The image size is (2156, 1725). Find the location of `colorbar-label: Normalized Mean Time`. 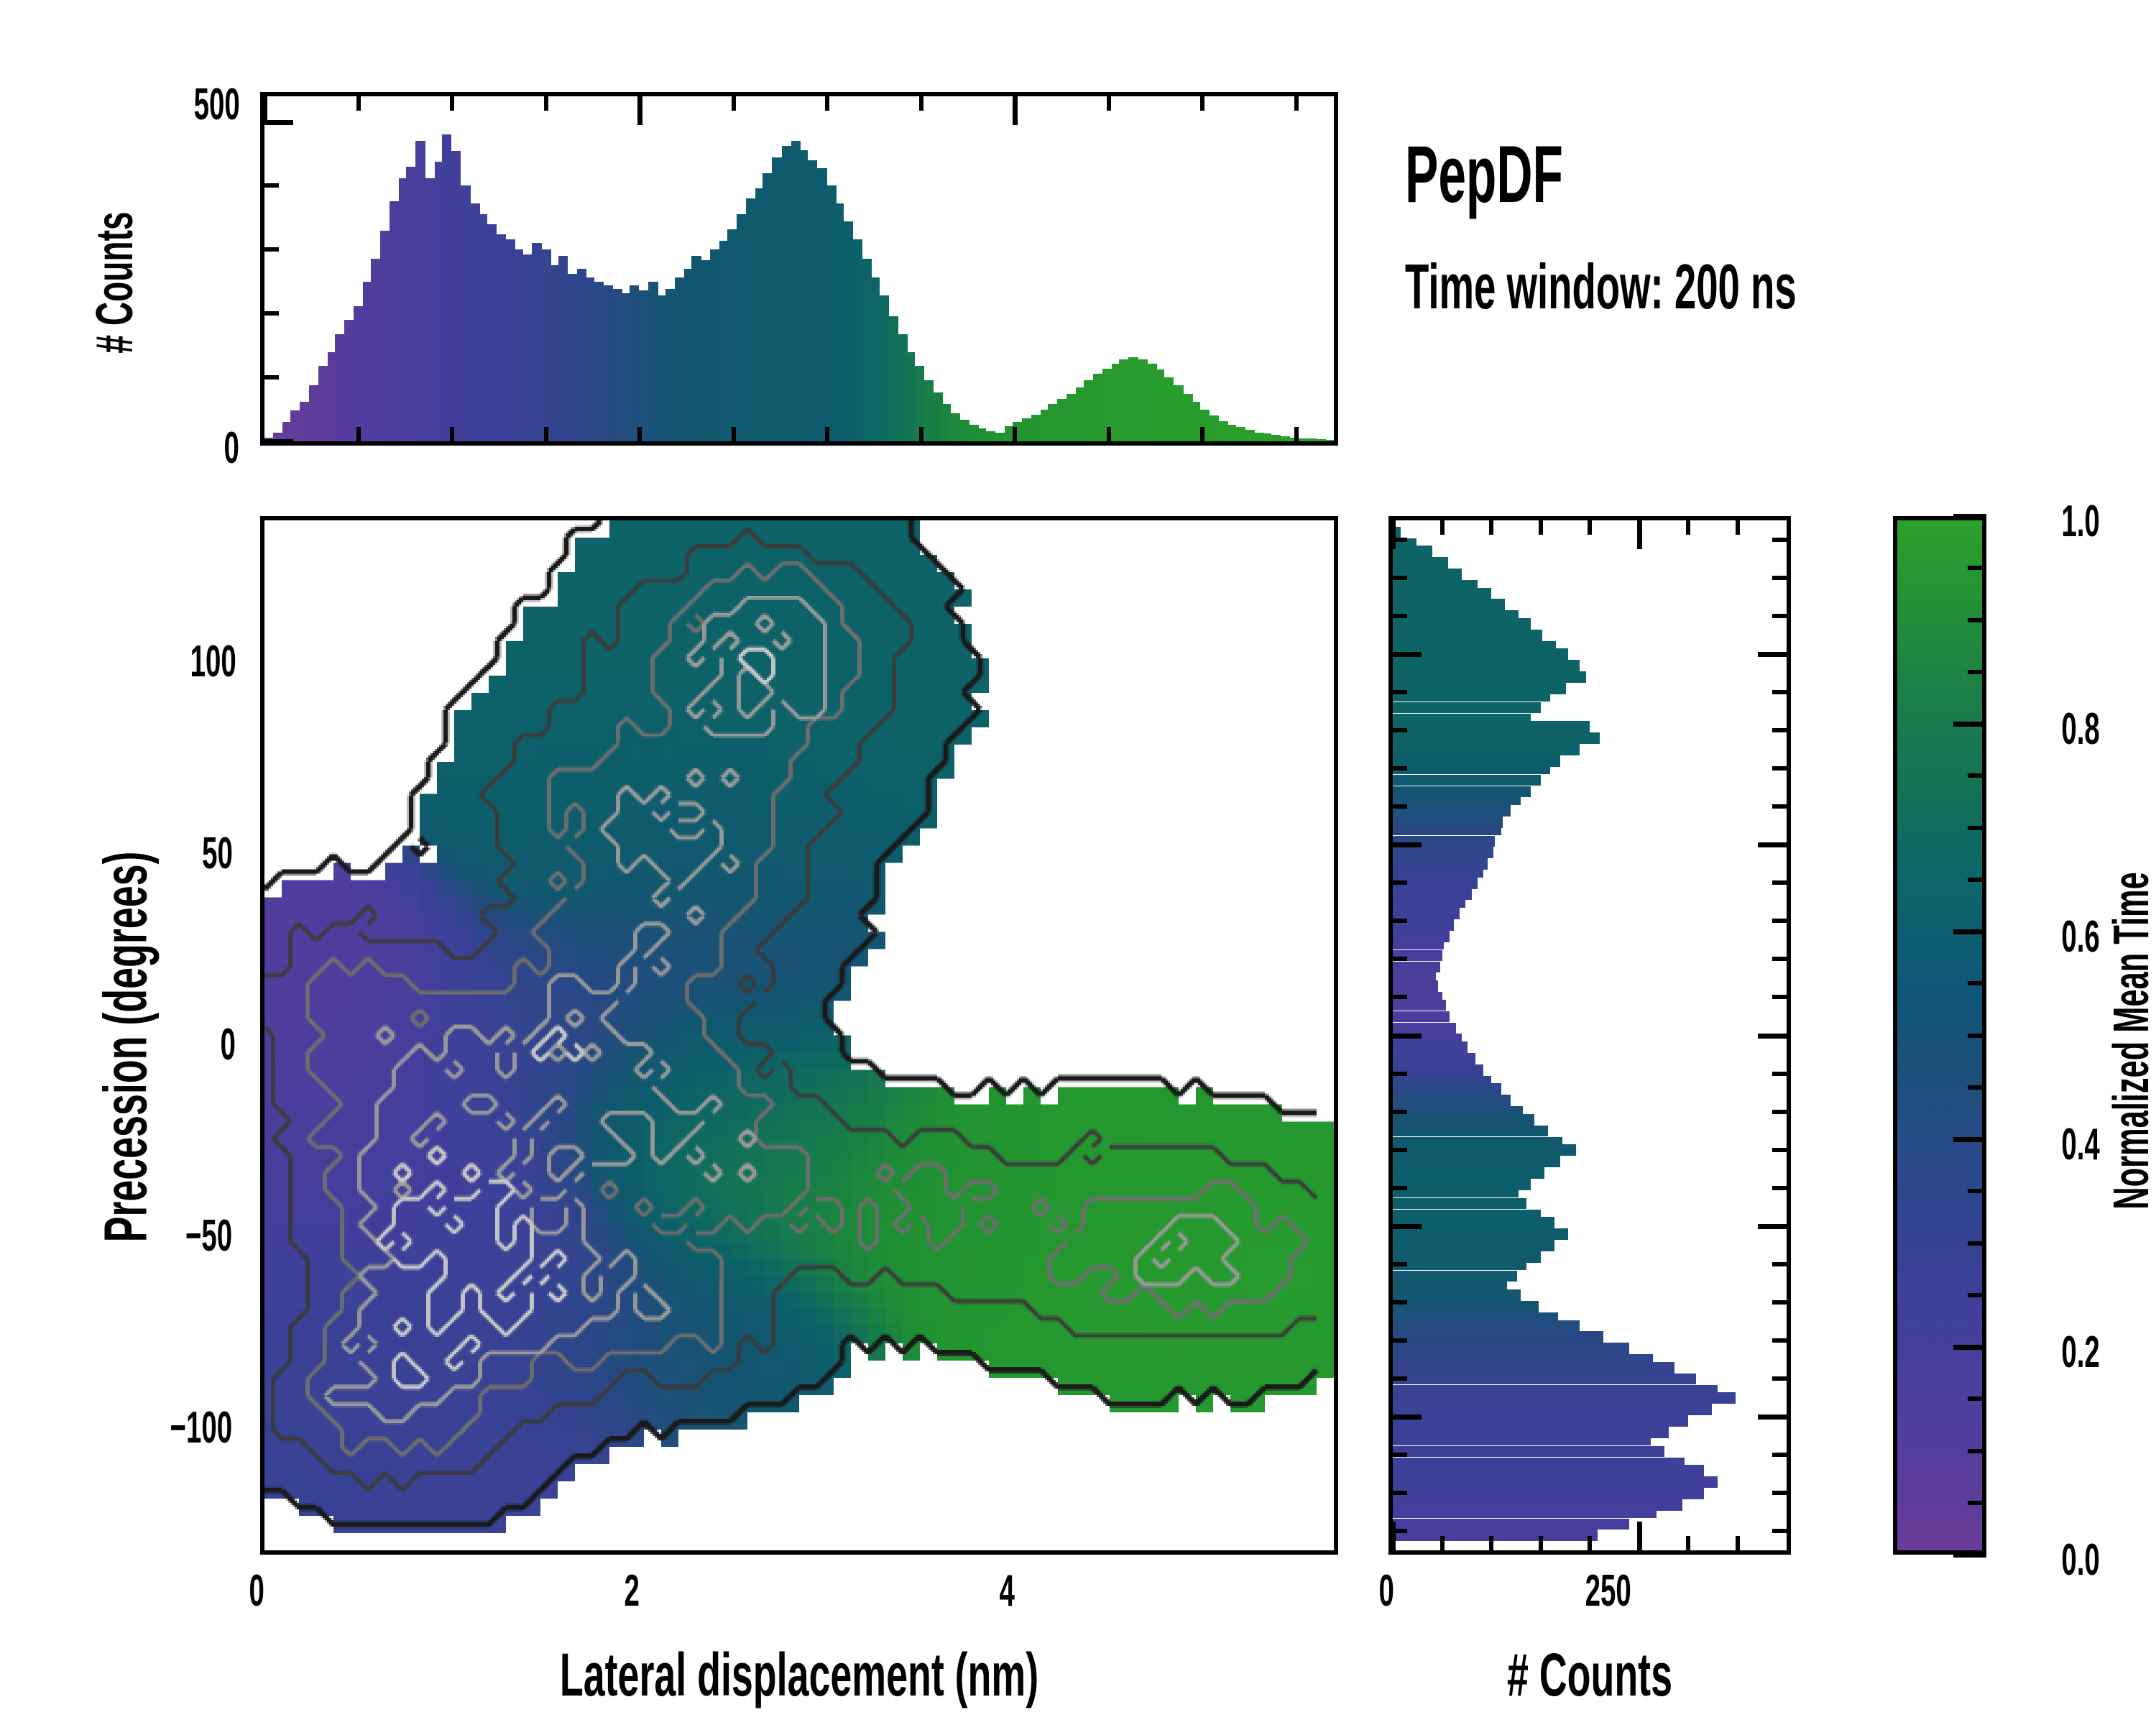

colorbar-label: Normalized Mean Time is located at coordinates (2129, 1041).